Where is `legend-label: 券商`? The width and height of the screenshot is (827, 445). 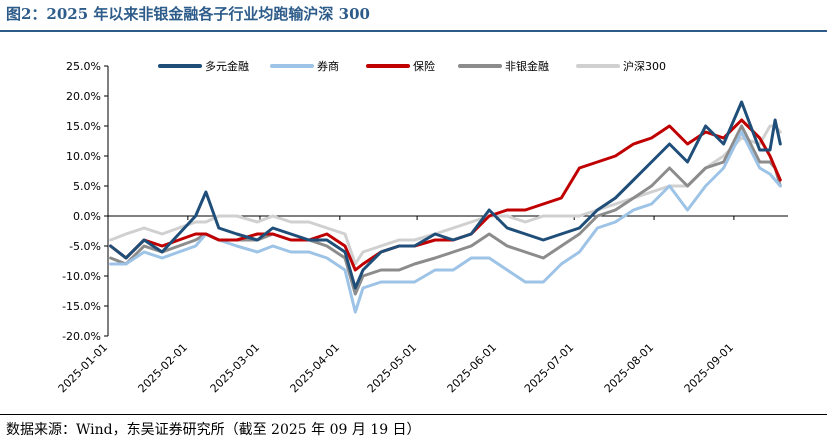
legend-label: 券商 is located at coordinates (328, 66).